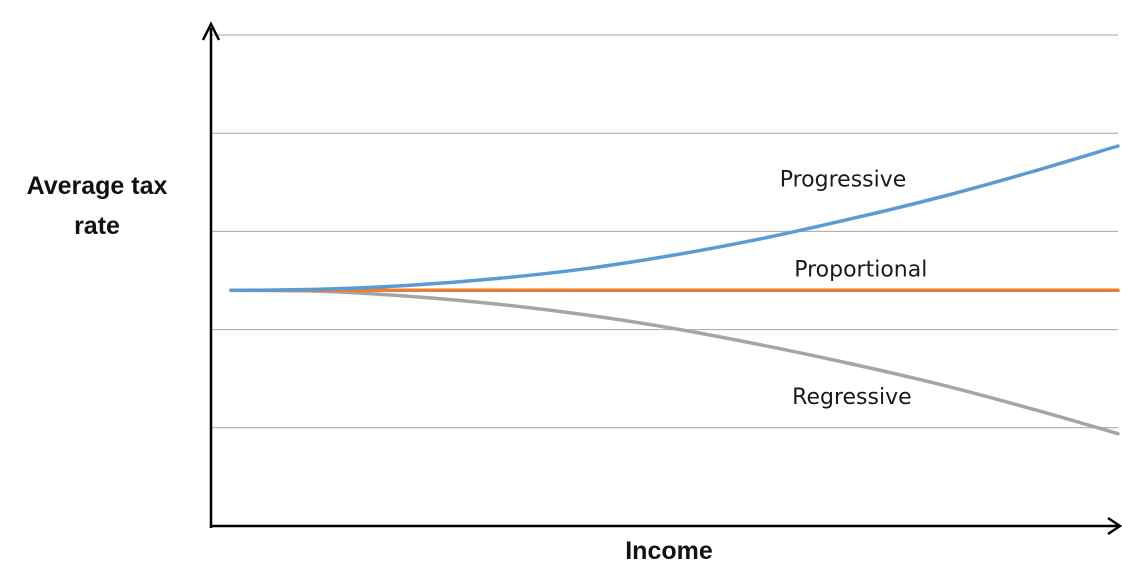  What do you see at coordinates (669, 550) in the screenshot?
I see `x-axis-label: Income` at bounding box center [669, 550].